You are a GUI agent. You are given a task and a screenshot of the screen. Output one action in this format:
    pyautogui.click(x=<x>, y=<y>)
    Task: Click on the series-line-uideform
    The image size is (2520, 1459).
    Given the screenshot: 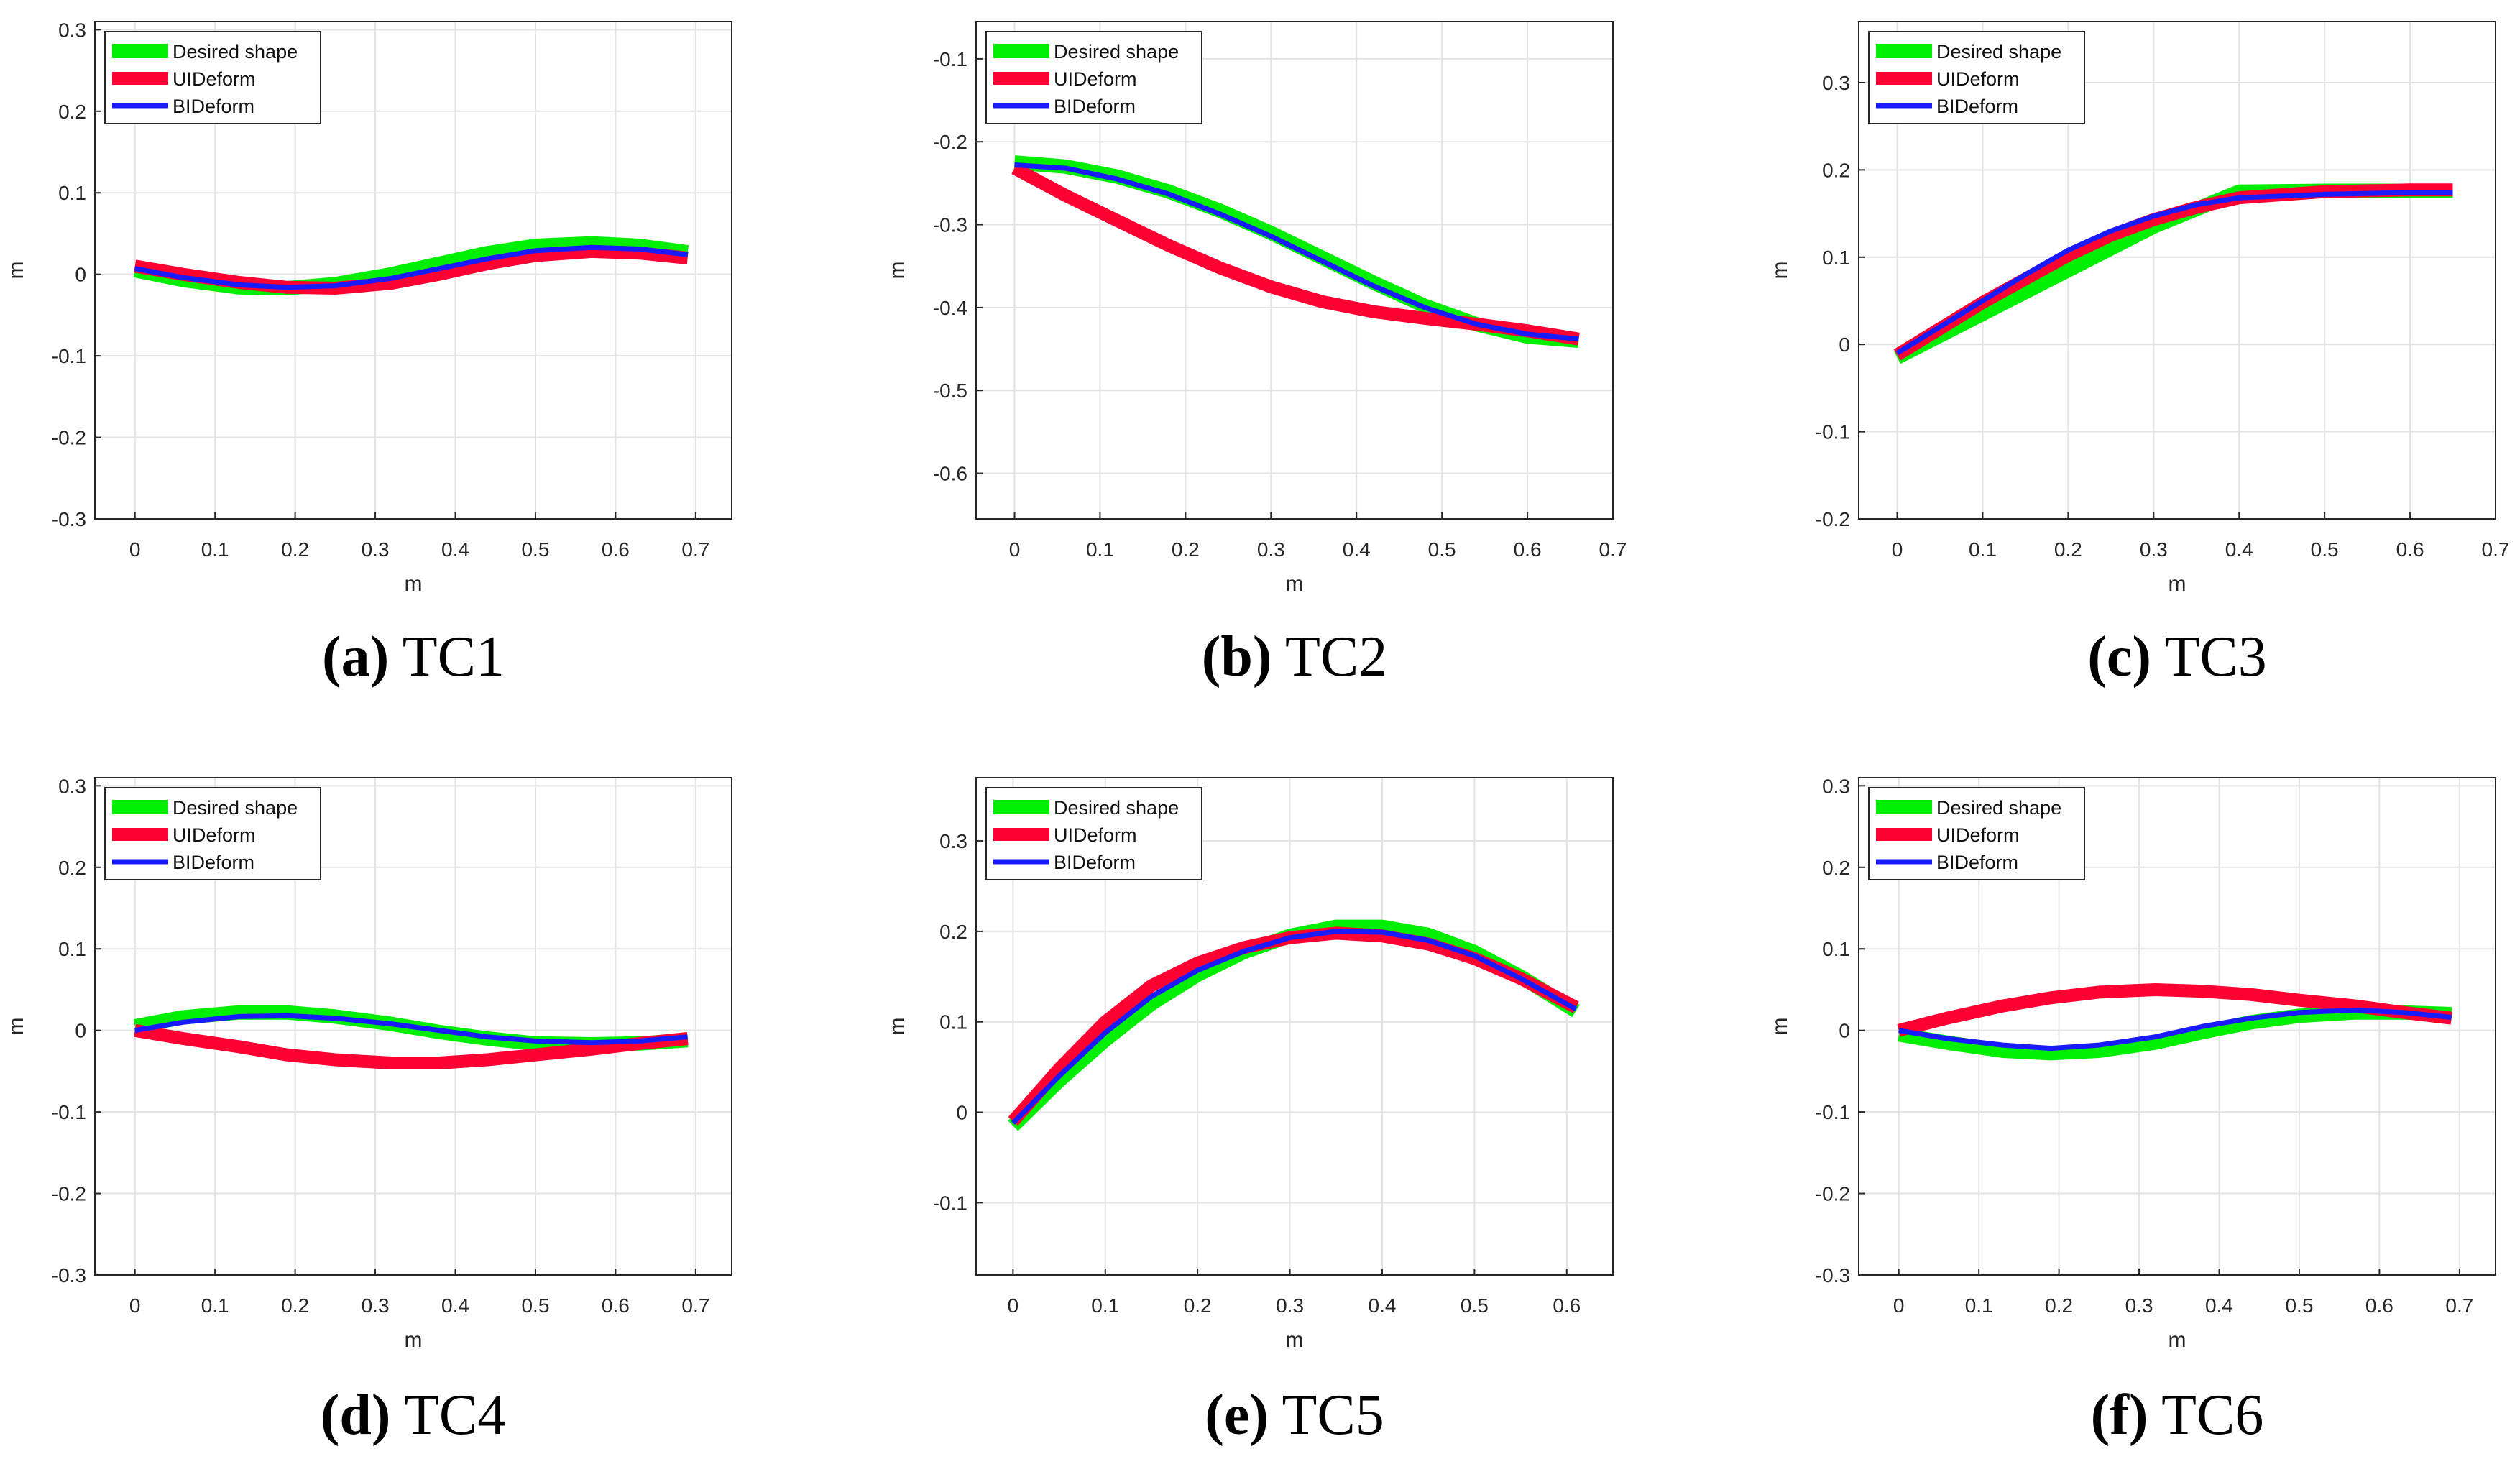 What is the action you would take?
    pyautogui.click(x=411, y=1046)
    